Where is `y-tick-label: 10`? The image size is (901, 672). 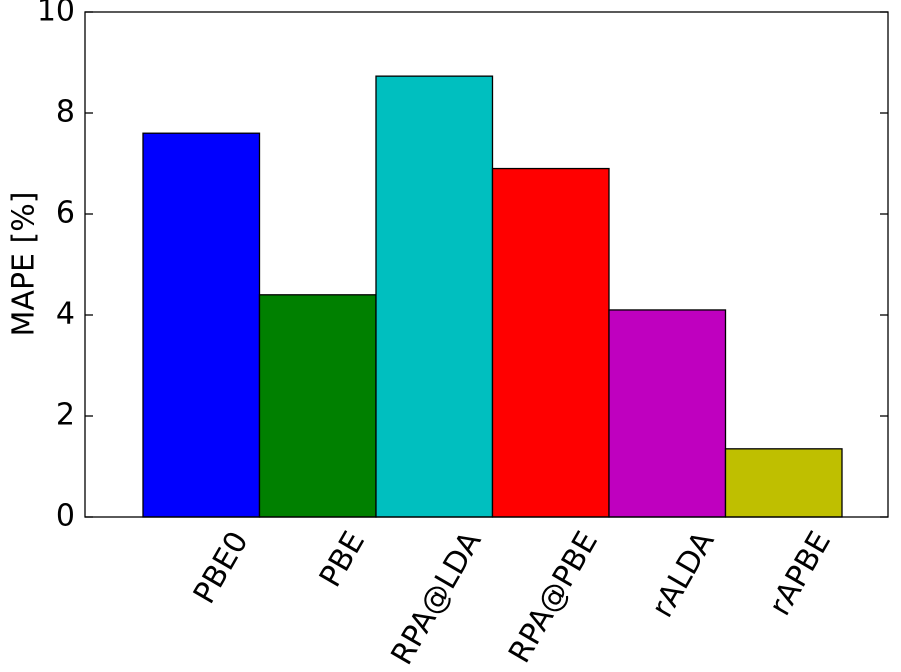
y-tick-label: 10 is located at coordinates (56, 14).